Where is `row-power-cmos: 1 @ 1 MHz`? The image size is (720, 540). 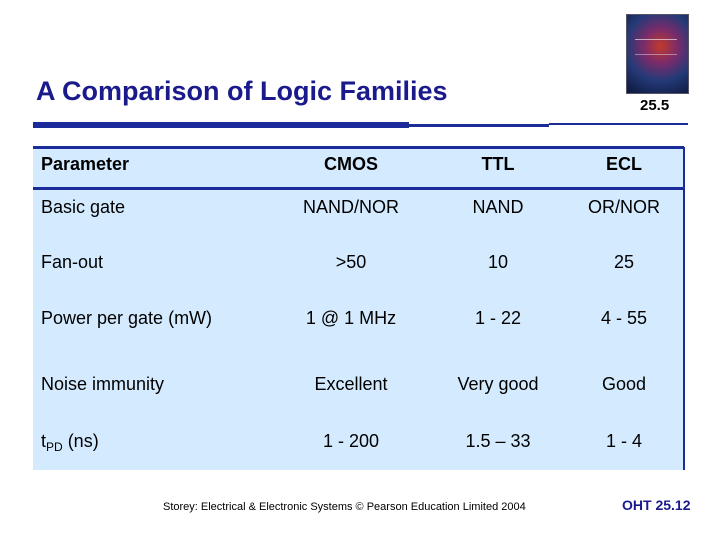
row-power-cmos: 1 @ 1 MHz is located at coordinates (351, 318).